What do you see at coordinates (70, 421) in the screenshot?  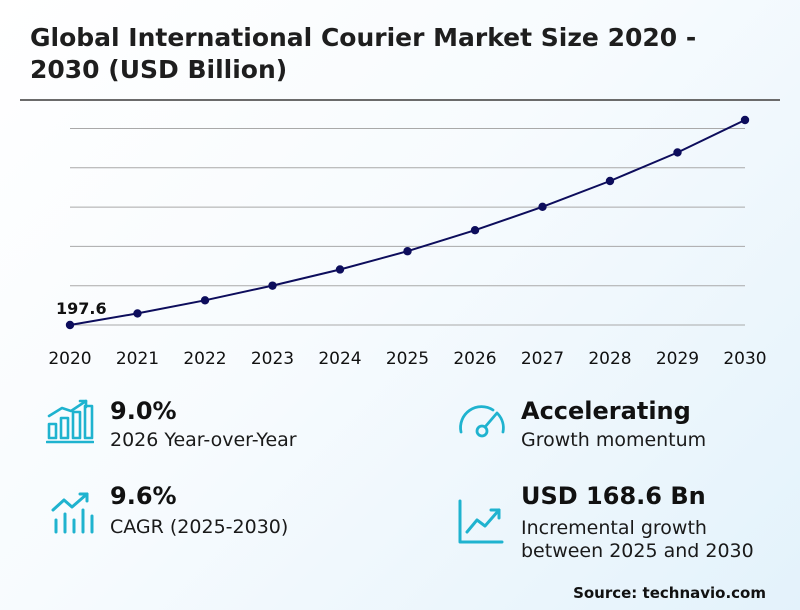 I see `bar-chart-growth-icon` at bounding box center [70, 421].